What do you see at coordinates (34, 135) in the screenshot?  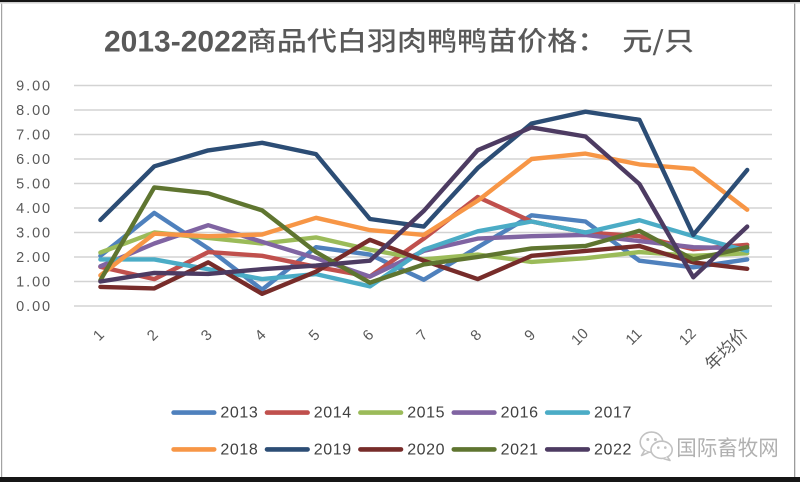 I see `svg-text: 7.00` at bounding box center [34, 135].